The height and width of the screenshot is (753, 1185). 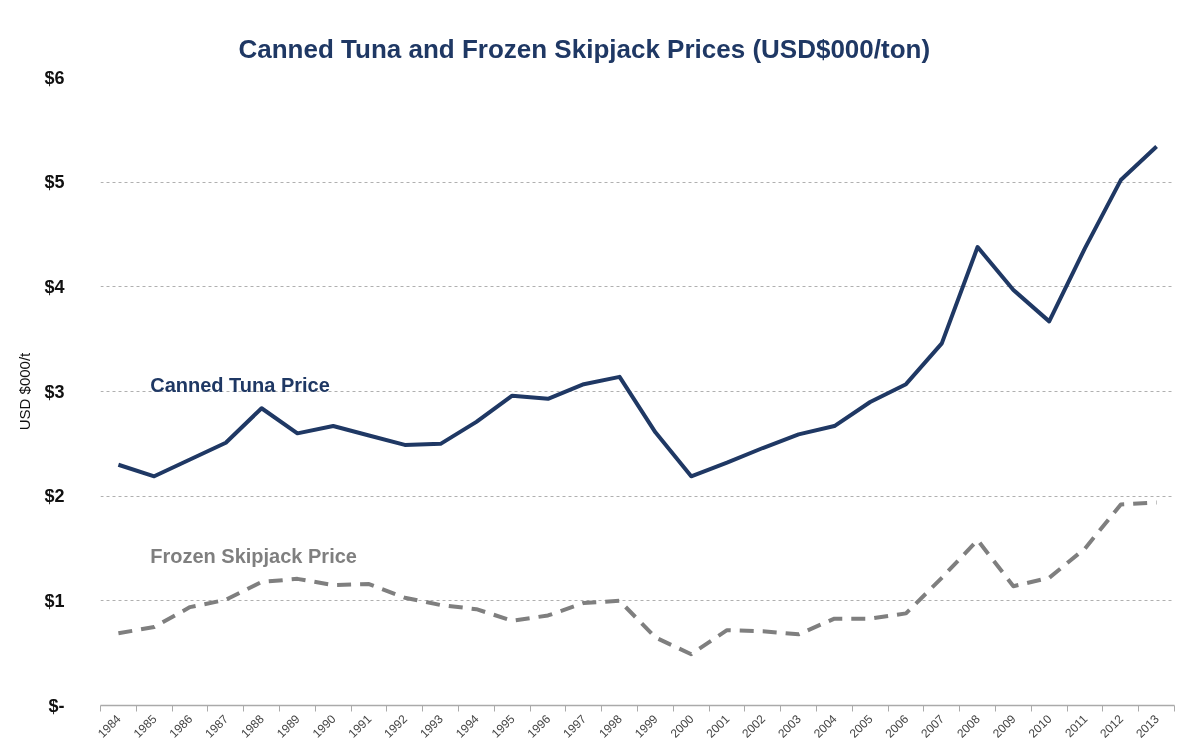 What do you see at coordinates (240, 385) in the screenshot?
I see `series-label: Canned Tuna Price` at bounding box center [240, 385].